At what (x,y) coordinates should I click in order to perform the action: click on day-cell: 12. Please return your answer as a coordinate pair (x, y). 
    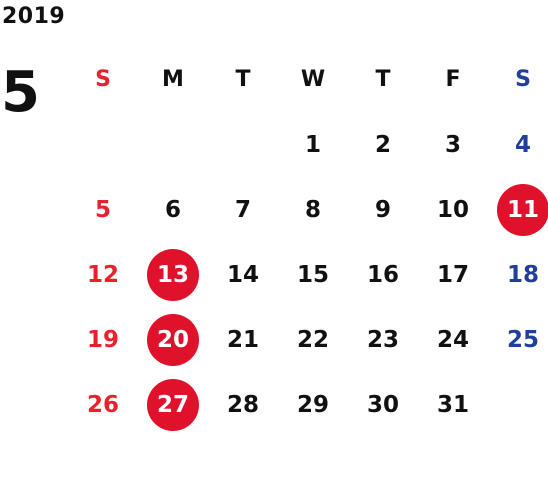
    Looking at the image, I should click on (102, 274).